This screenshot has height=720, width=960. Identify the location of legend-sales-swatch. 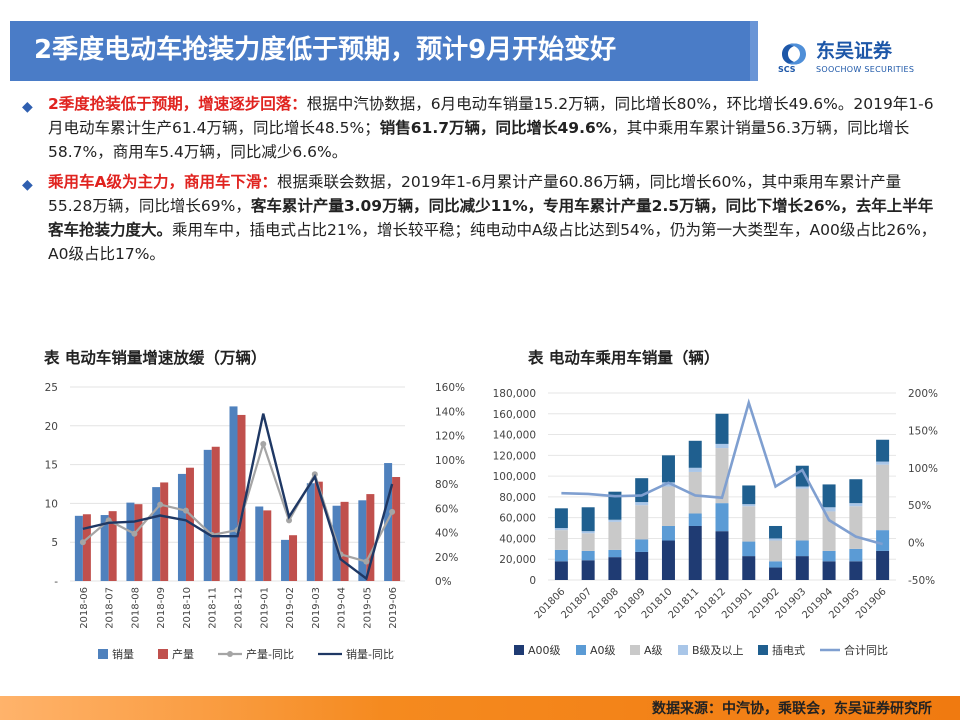
(103, 654).